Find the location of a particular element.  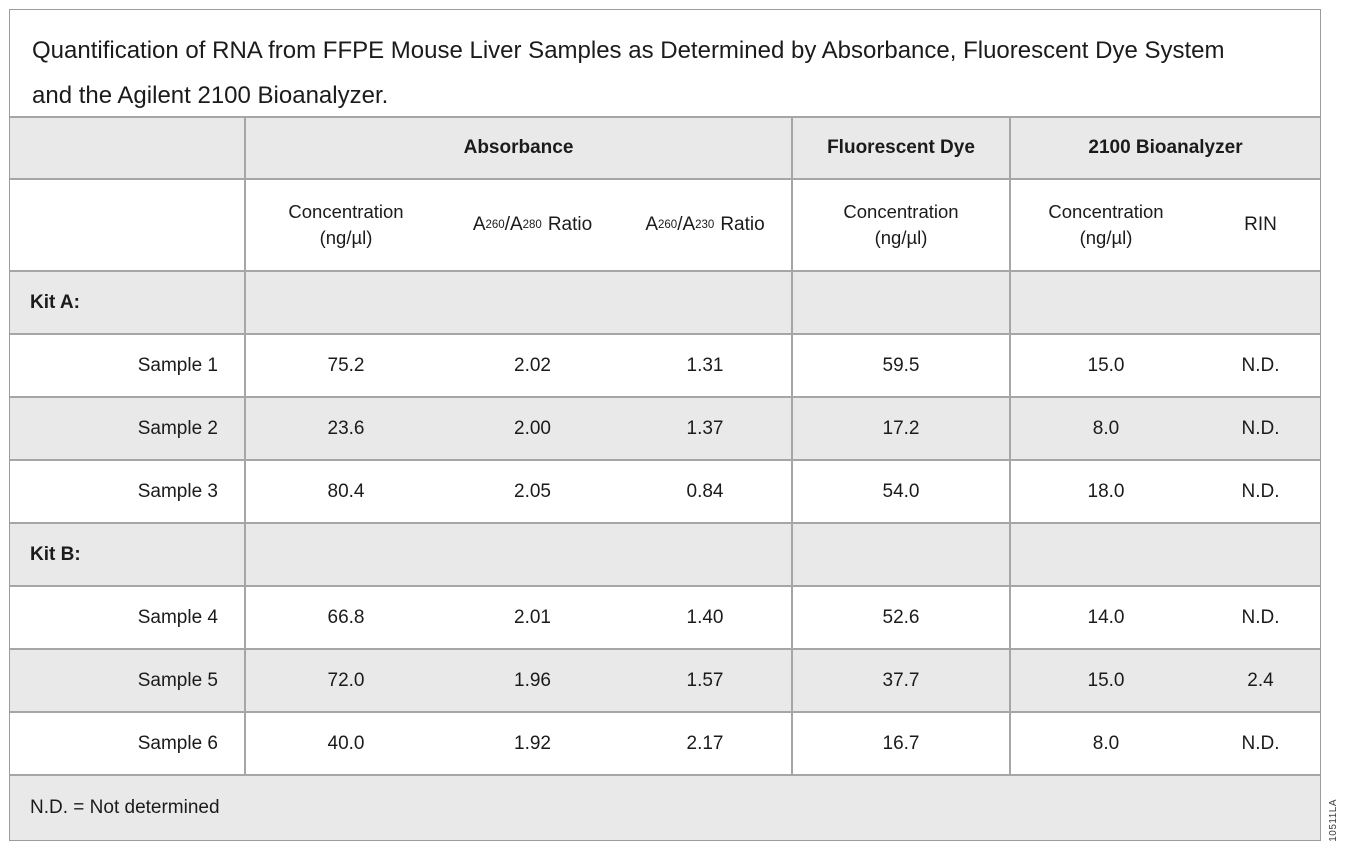

table-row-sample-4: Sample 4 66.8 2.01 1.40 52.6 14.0 N.D. is located at coordinates (665, 618).